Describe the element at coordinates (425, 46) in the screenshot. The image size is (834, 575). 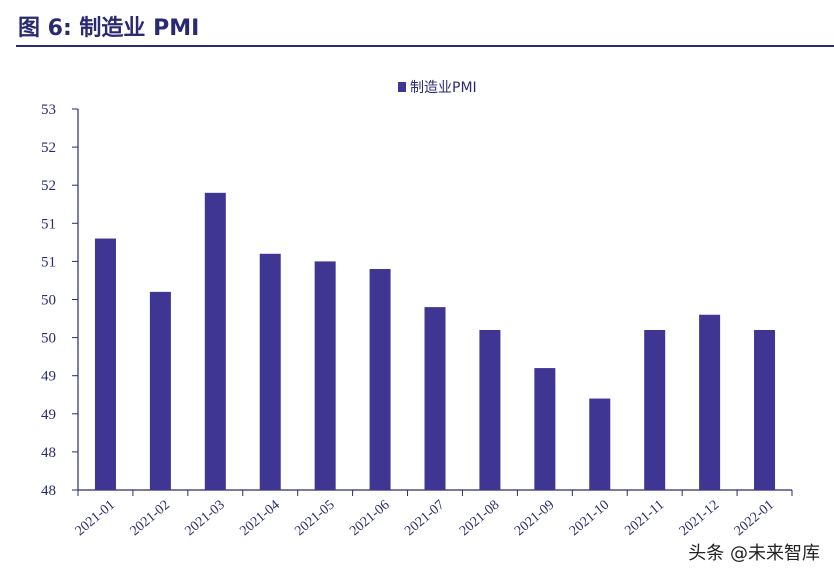
I see `title-divider` at that location.